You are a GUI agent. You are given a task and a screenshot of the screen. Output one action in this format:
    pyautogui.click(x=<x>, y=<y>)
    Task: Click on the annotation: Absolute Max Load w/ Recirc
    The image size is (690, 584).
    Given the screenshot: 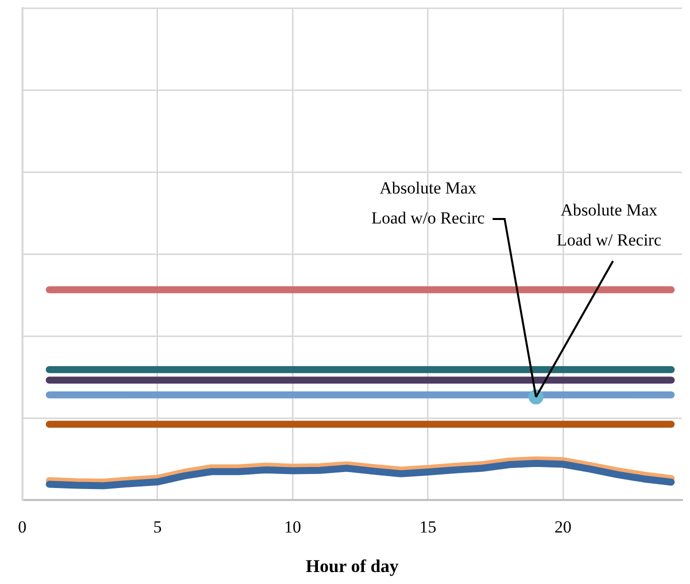 What is the action you would take?
    pyautogui.click(x=609, y=225)
    